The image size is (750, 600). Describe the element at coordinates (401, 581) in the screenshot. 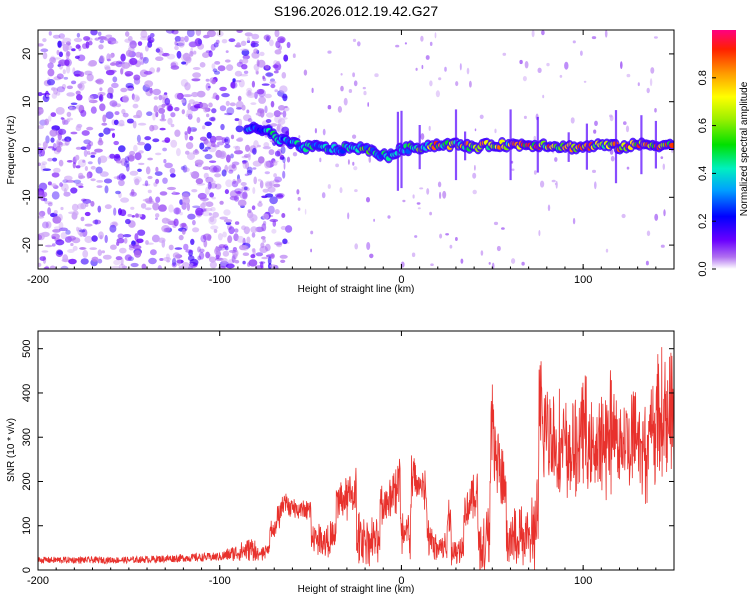

I see `x-tick-label: 0` at that location.